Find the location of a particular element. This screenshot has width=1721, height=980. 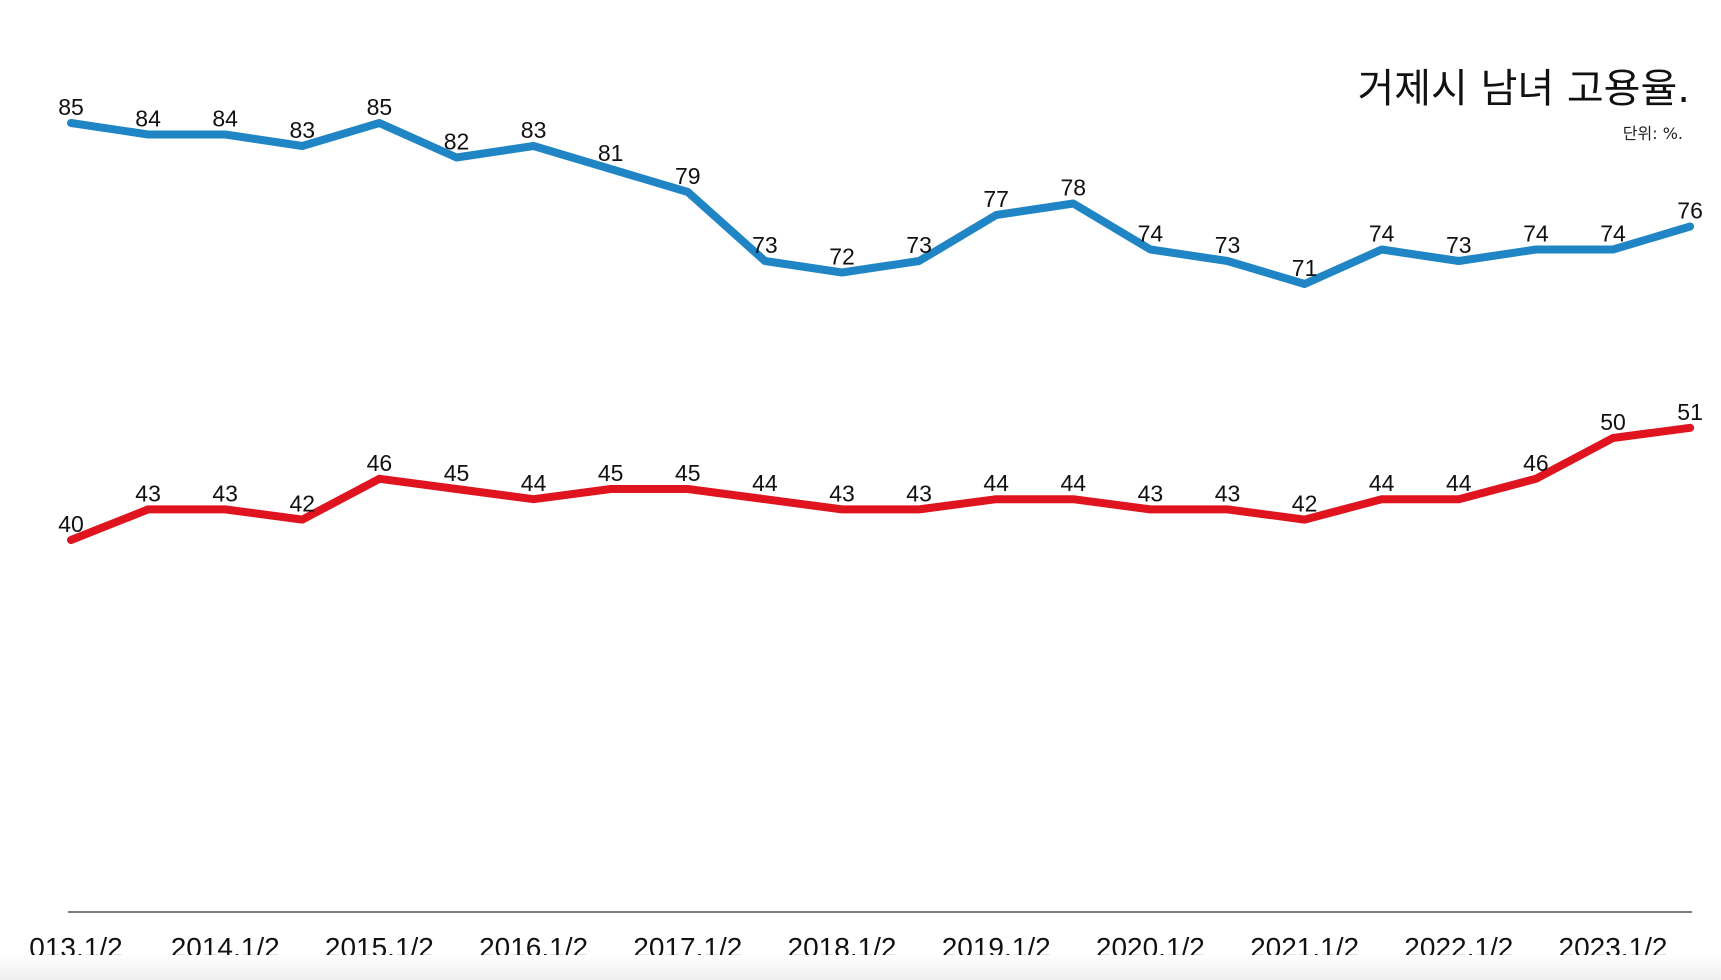

data-label: 40 is located at coordinates (71, 524).